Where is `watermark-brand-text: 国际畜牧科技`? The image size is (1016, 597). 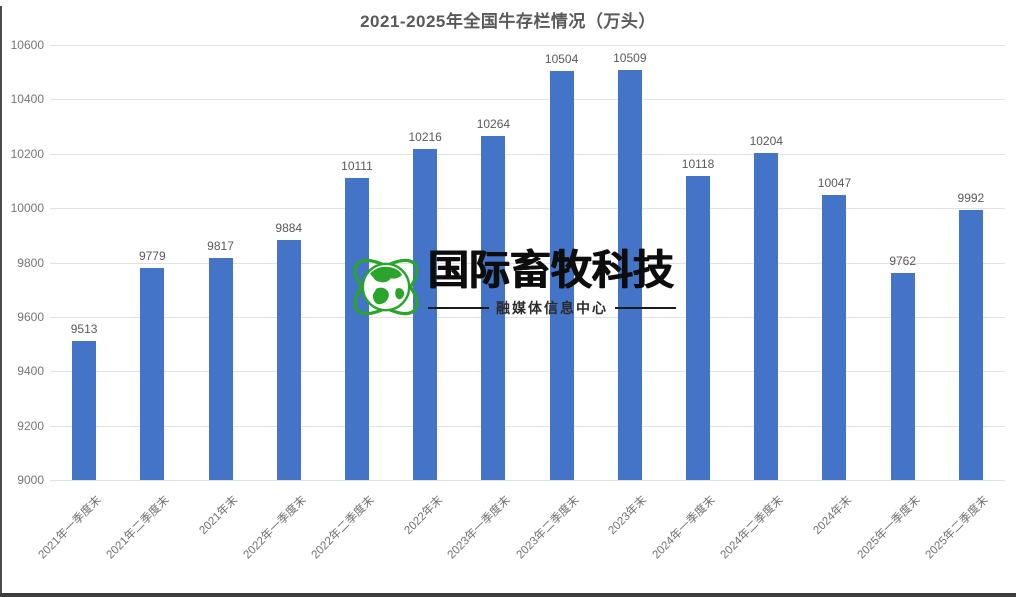
watermark-brand-text: 国际畜牧科技 is located at coordinates (551, 270).